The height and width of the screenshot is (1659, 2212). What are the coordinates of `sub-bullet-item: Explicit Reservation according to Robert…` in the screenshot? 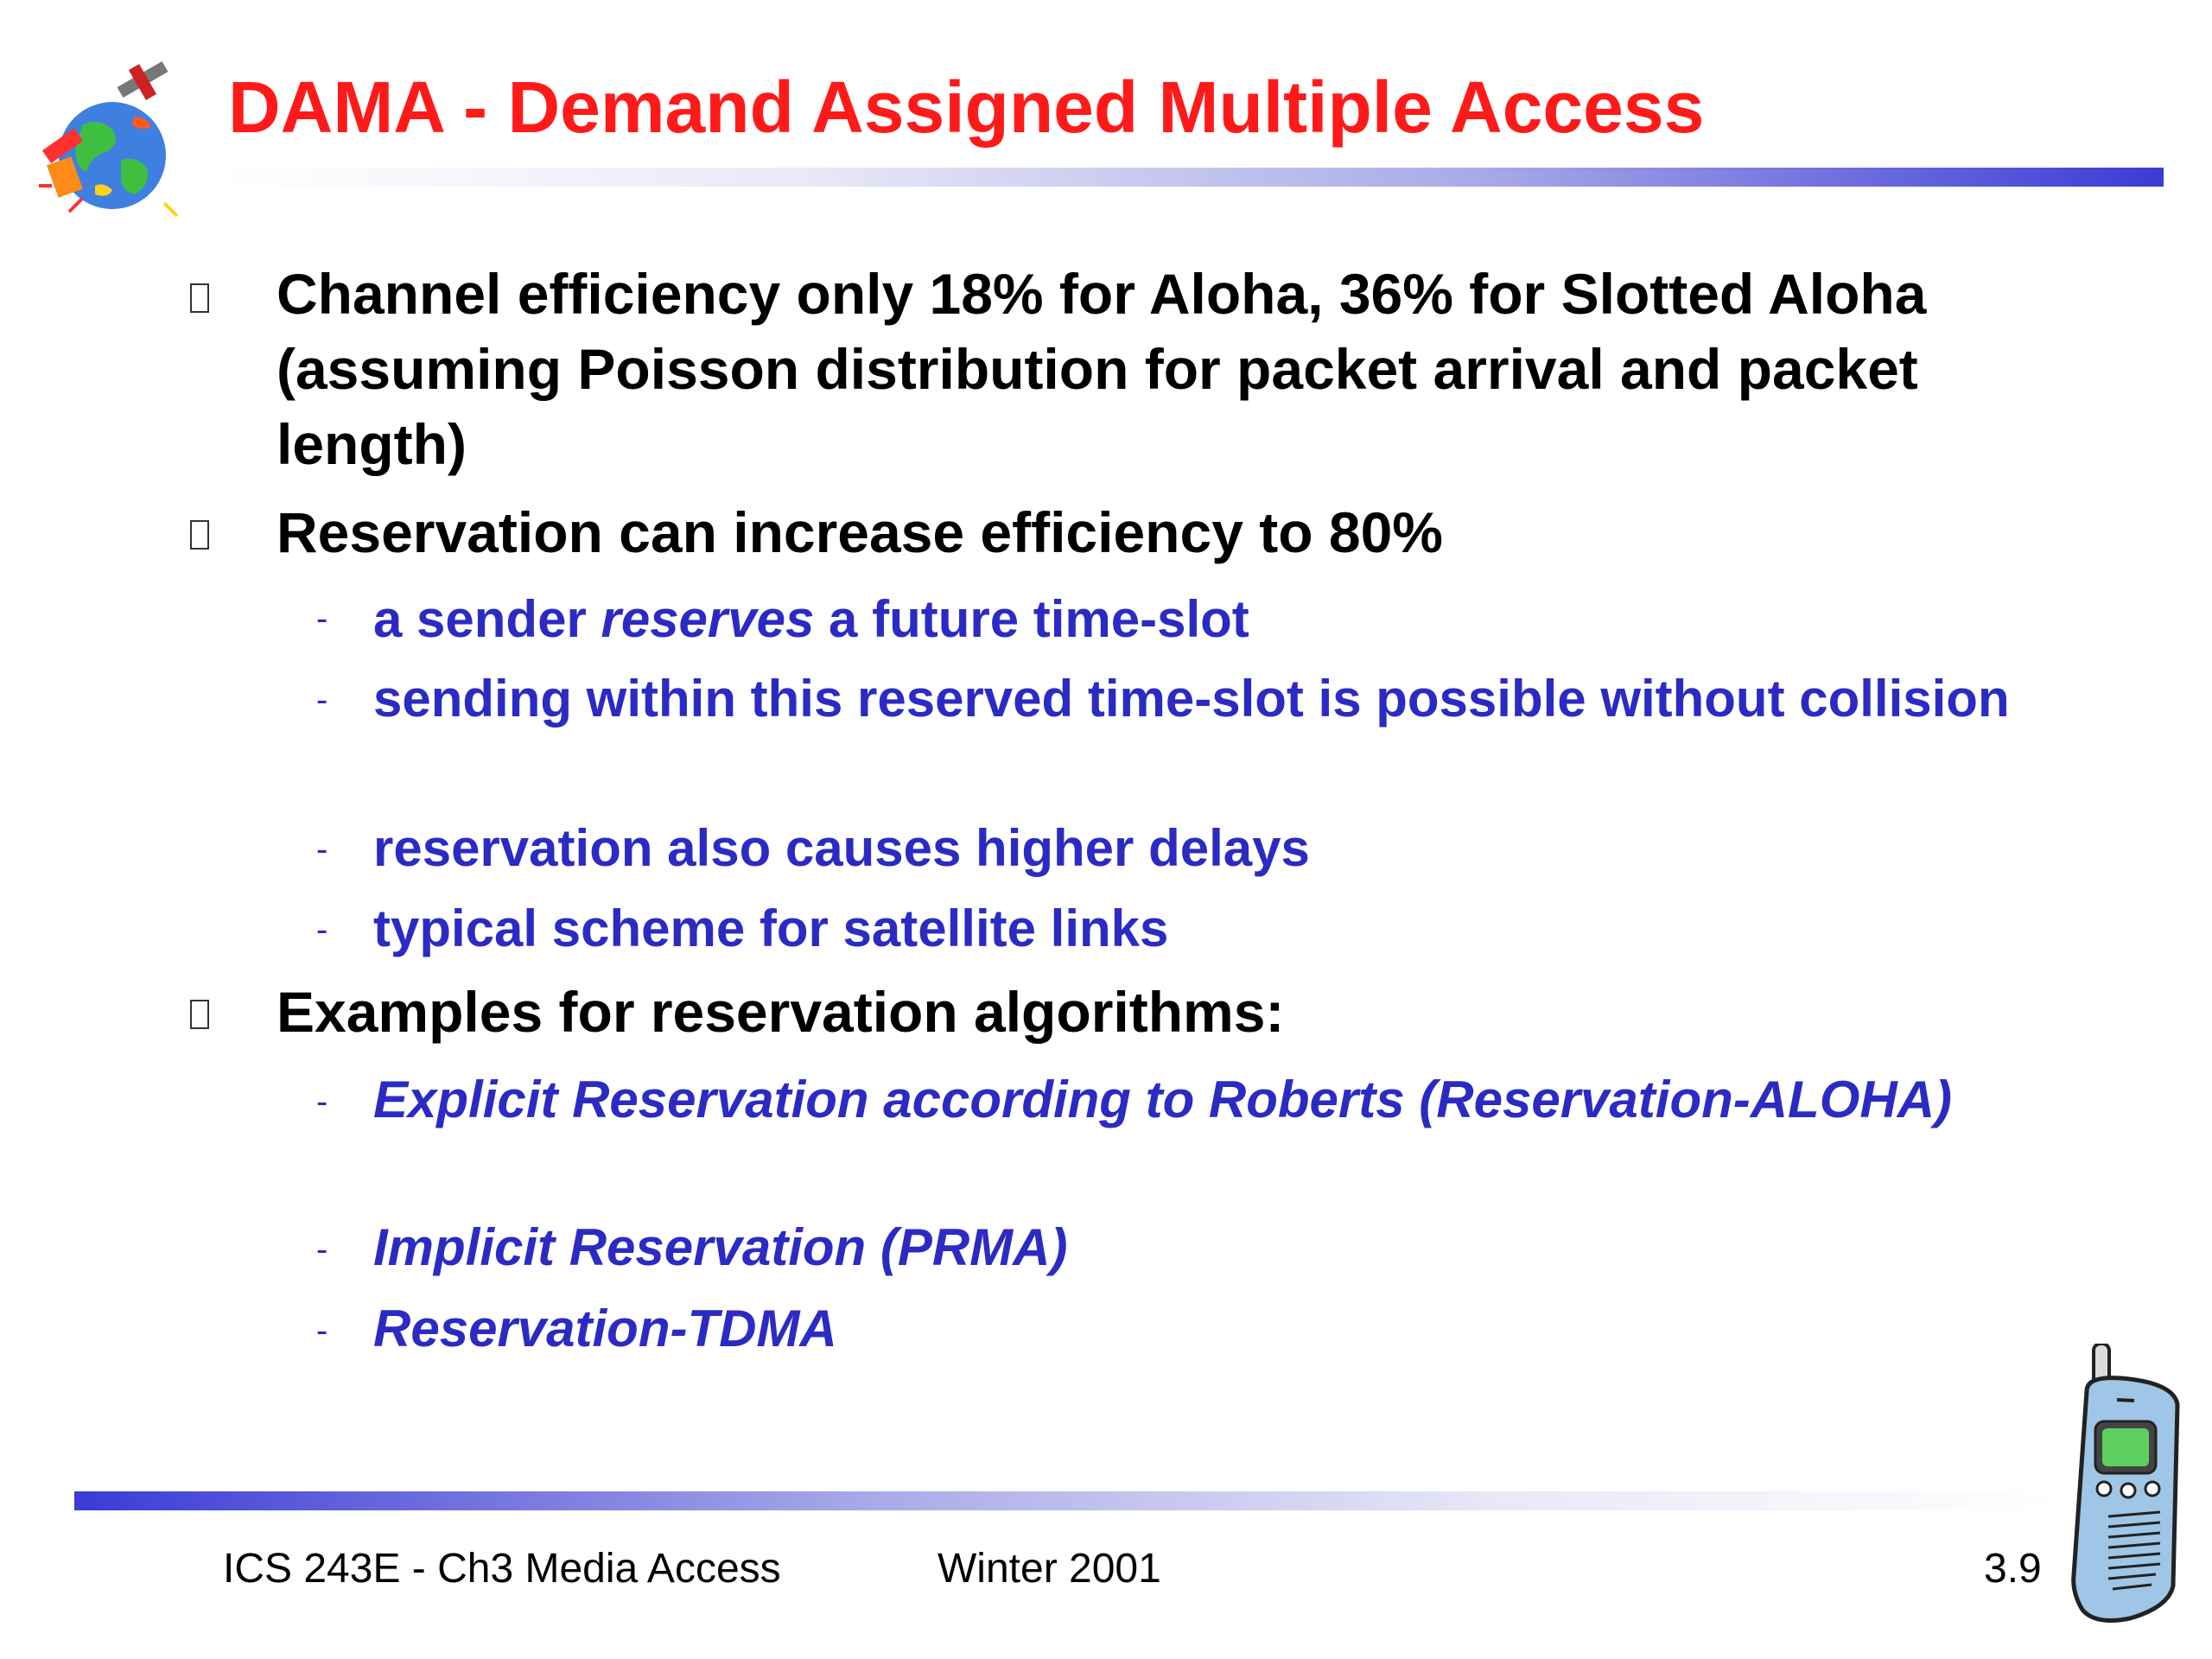 It's located at (1163, 1099).